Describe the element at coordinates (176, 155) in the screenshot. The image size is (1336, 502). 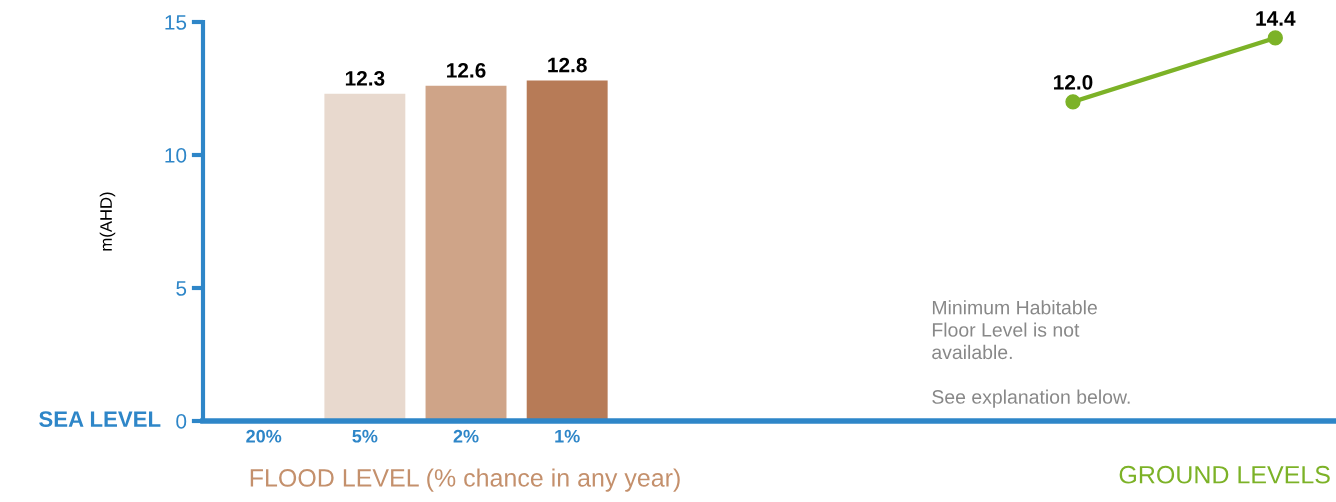
I see `y-tick-label: 10` at that location.